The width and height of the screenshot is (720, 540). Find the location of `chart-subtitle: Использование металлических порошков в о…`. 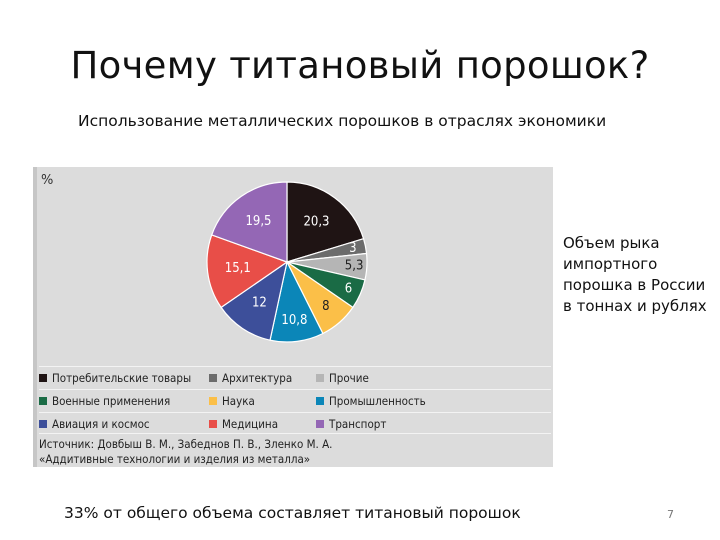

chart-subtitle: Использование металлических порошков в о… is located at coordinates (342, 121).